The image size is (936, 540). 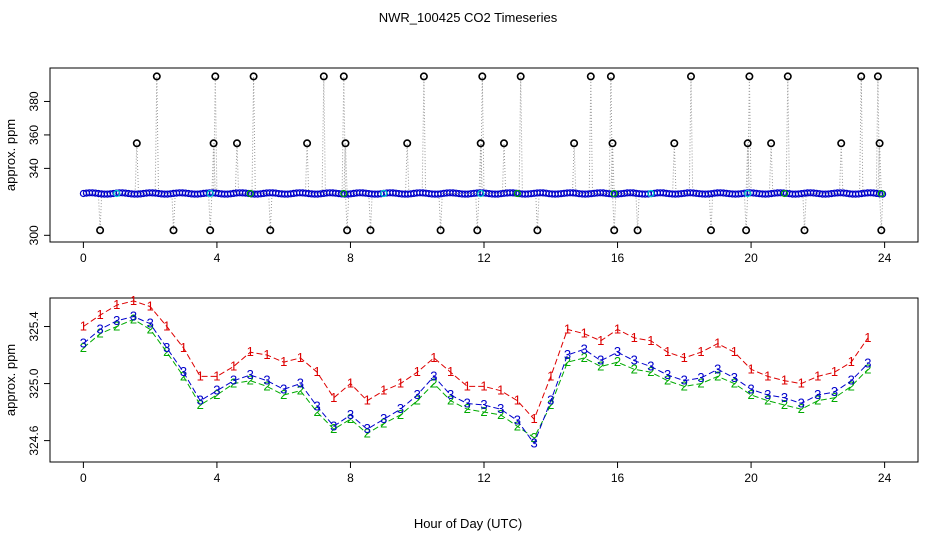 I want to click on top-panel-ylabel: approx. ppm, so click(x=10, y=155).